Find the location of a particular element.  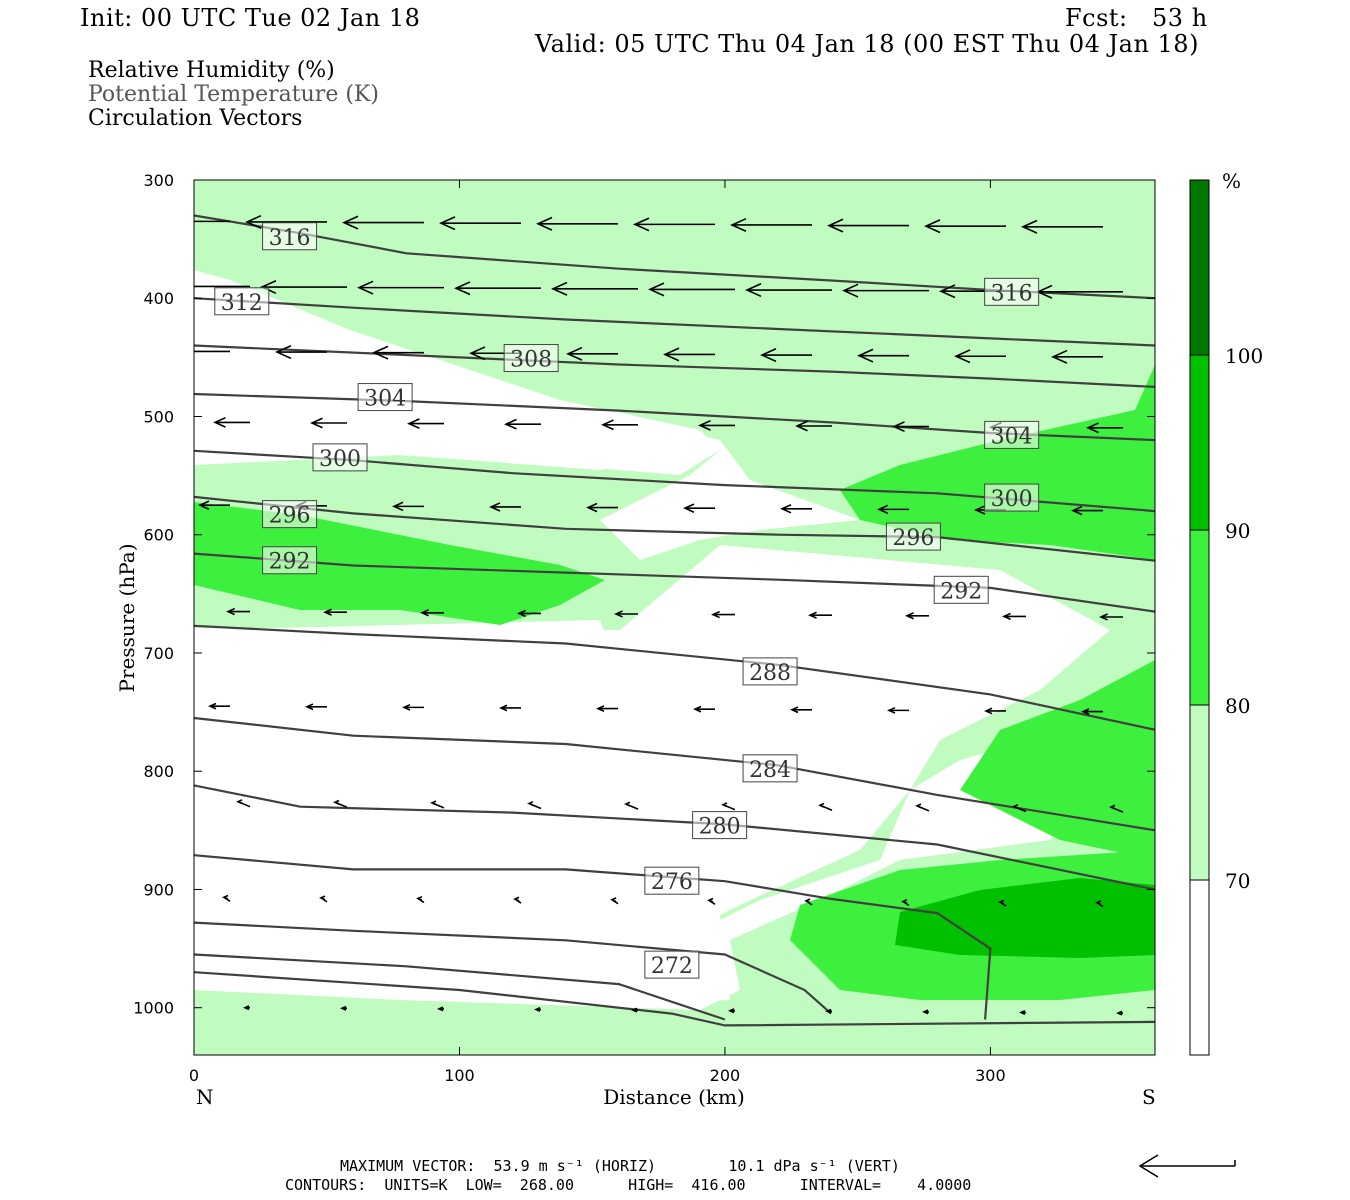

x-end-label-left: N is located at coordinates (205, 1097).